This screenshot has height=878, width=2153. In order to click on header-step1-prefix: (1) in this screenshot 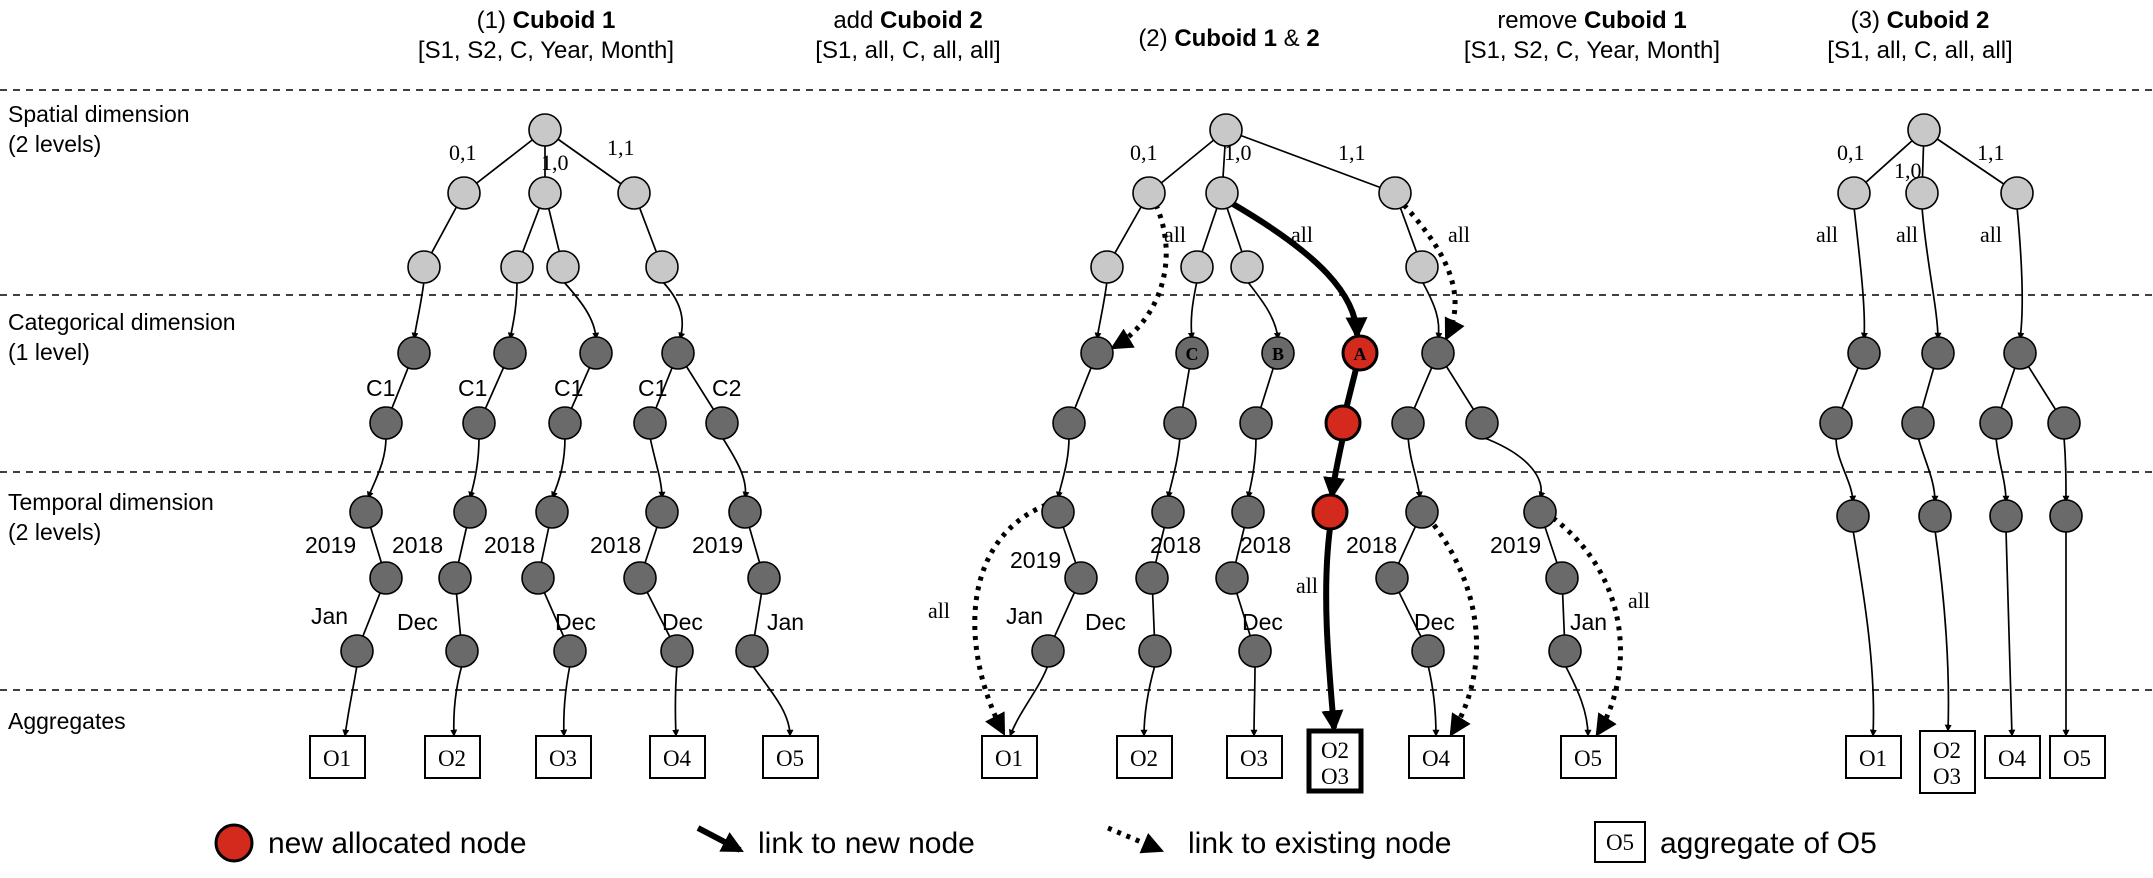, I will do `click(495, 20)`.